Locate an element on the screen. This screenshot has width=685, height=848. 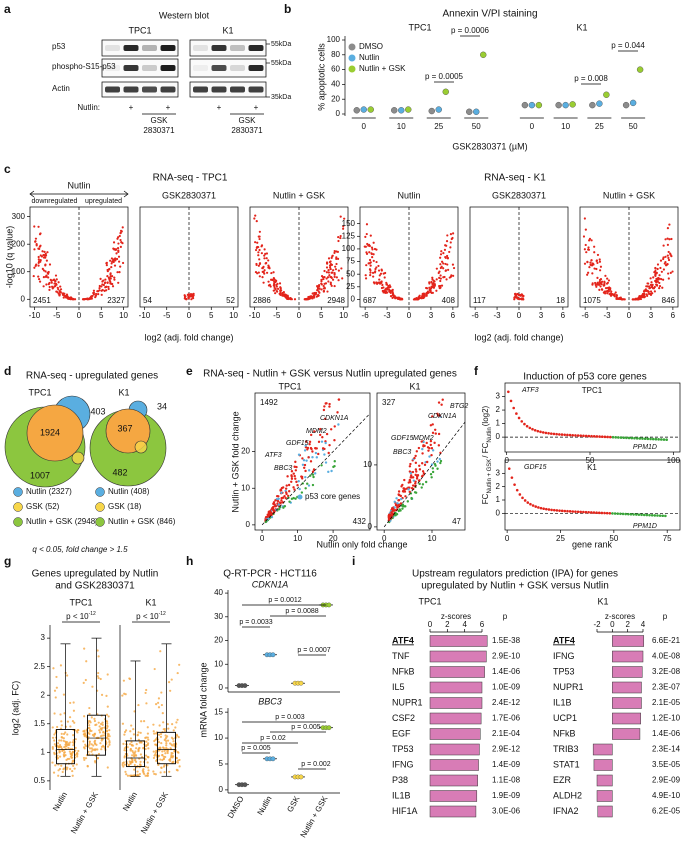
regulator-name: NFkB is located at coordinates (564, 733).